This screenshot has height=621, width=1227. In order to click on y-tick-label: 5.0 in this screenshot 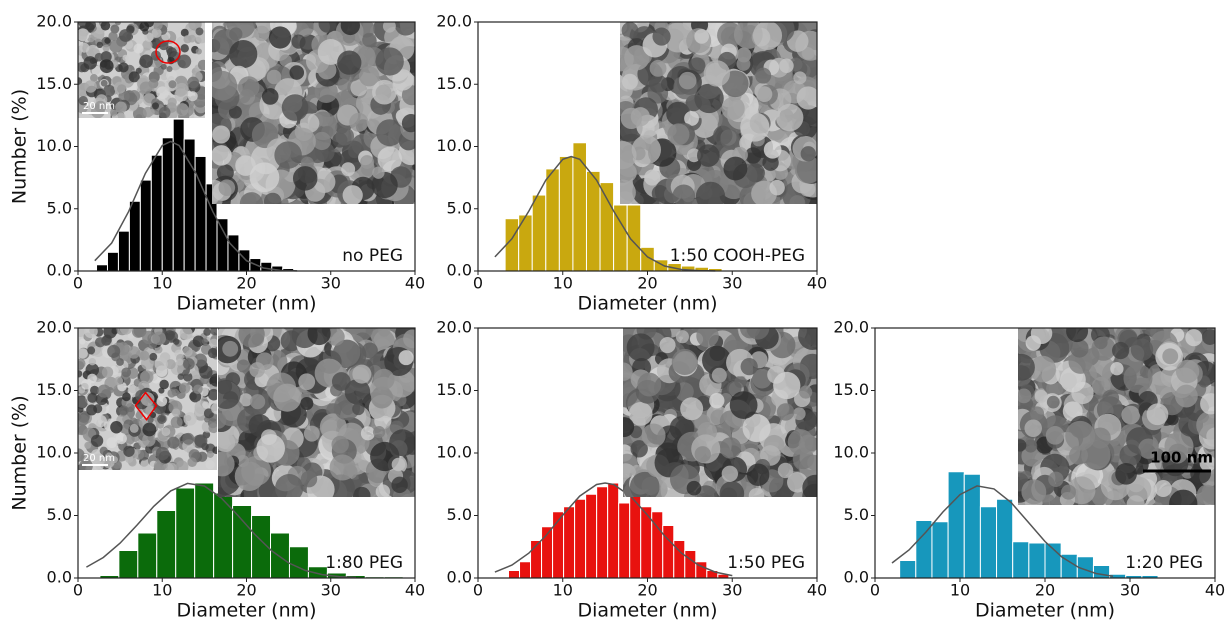, I will do `click(459, 514)`.